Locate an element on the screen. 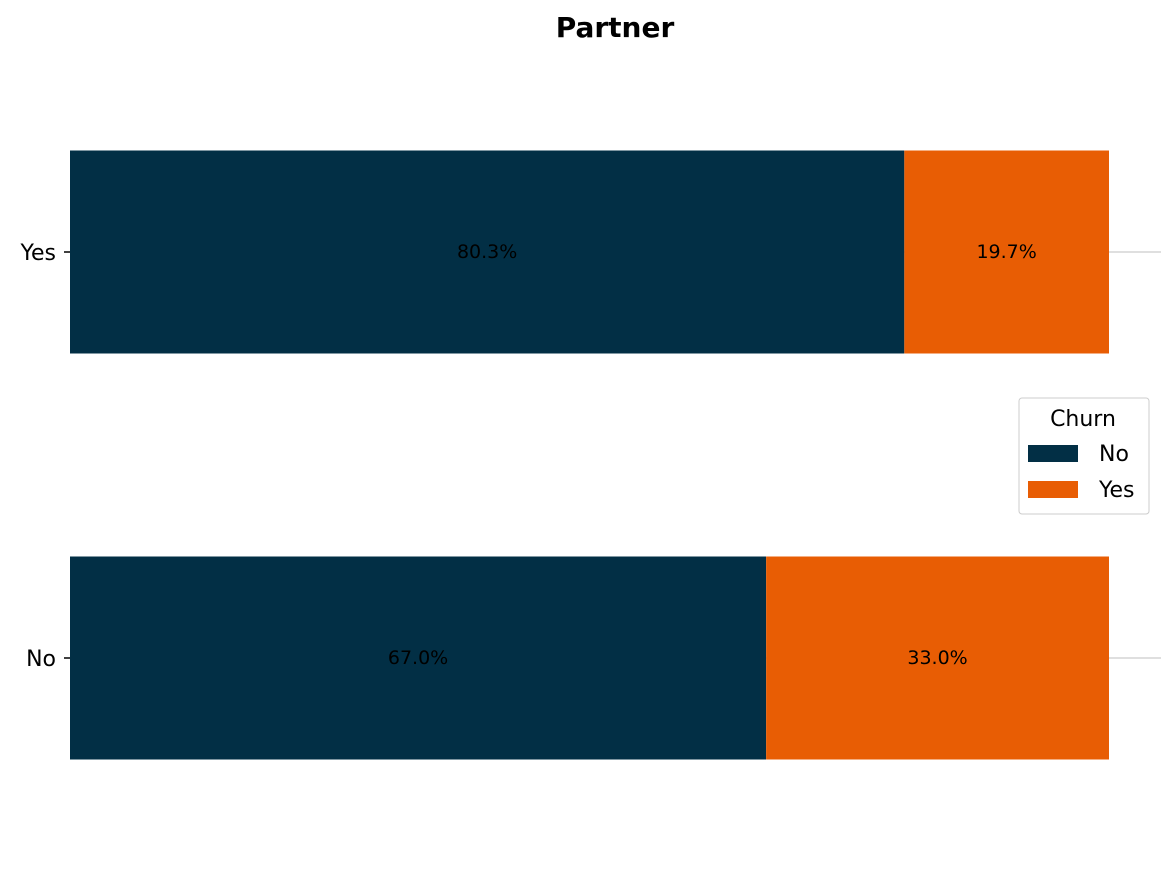  y-axis: Yes No is located at coordinates (44, 456).